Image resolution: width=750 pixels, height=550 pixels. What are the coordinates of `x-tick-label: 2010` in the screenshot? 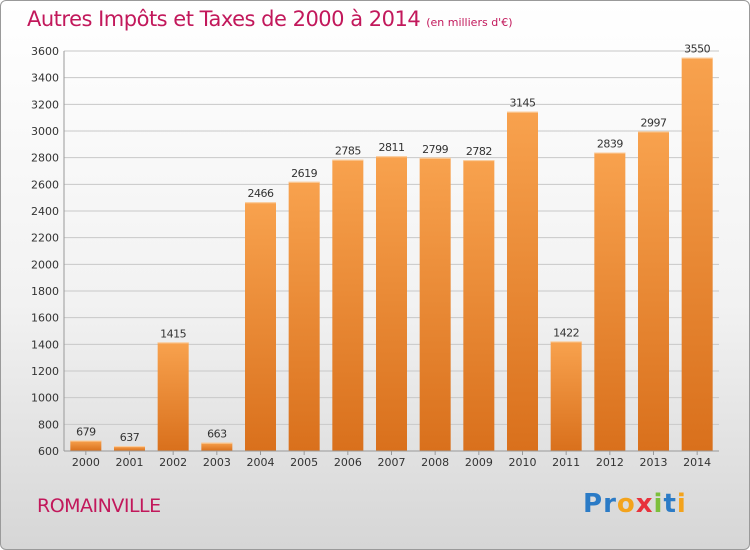 It's located at (523, 462).